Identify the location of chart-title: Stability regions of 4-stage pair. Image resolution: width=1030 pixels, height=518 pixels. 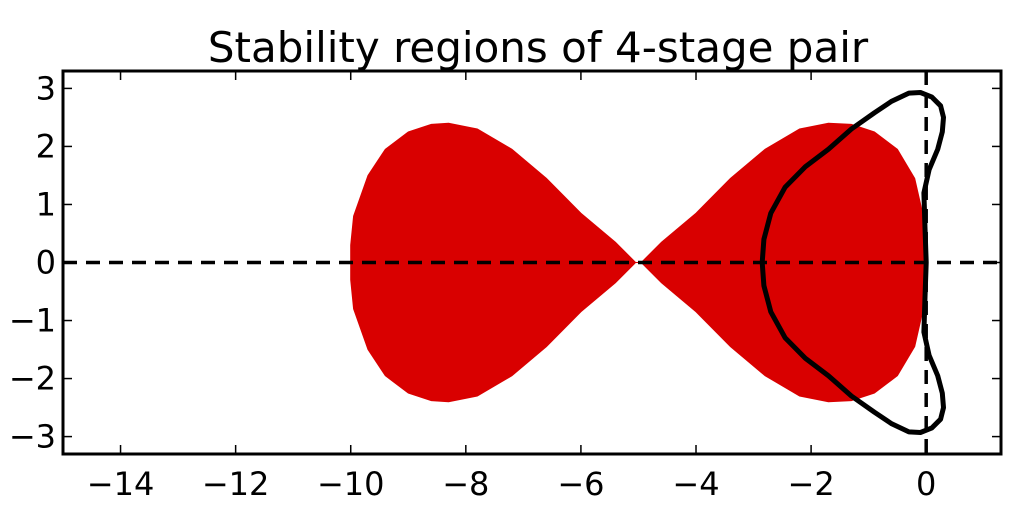
(538, 47).